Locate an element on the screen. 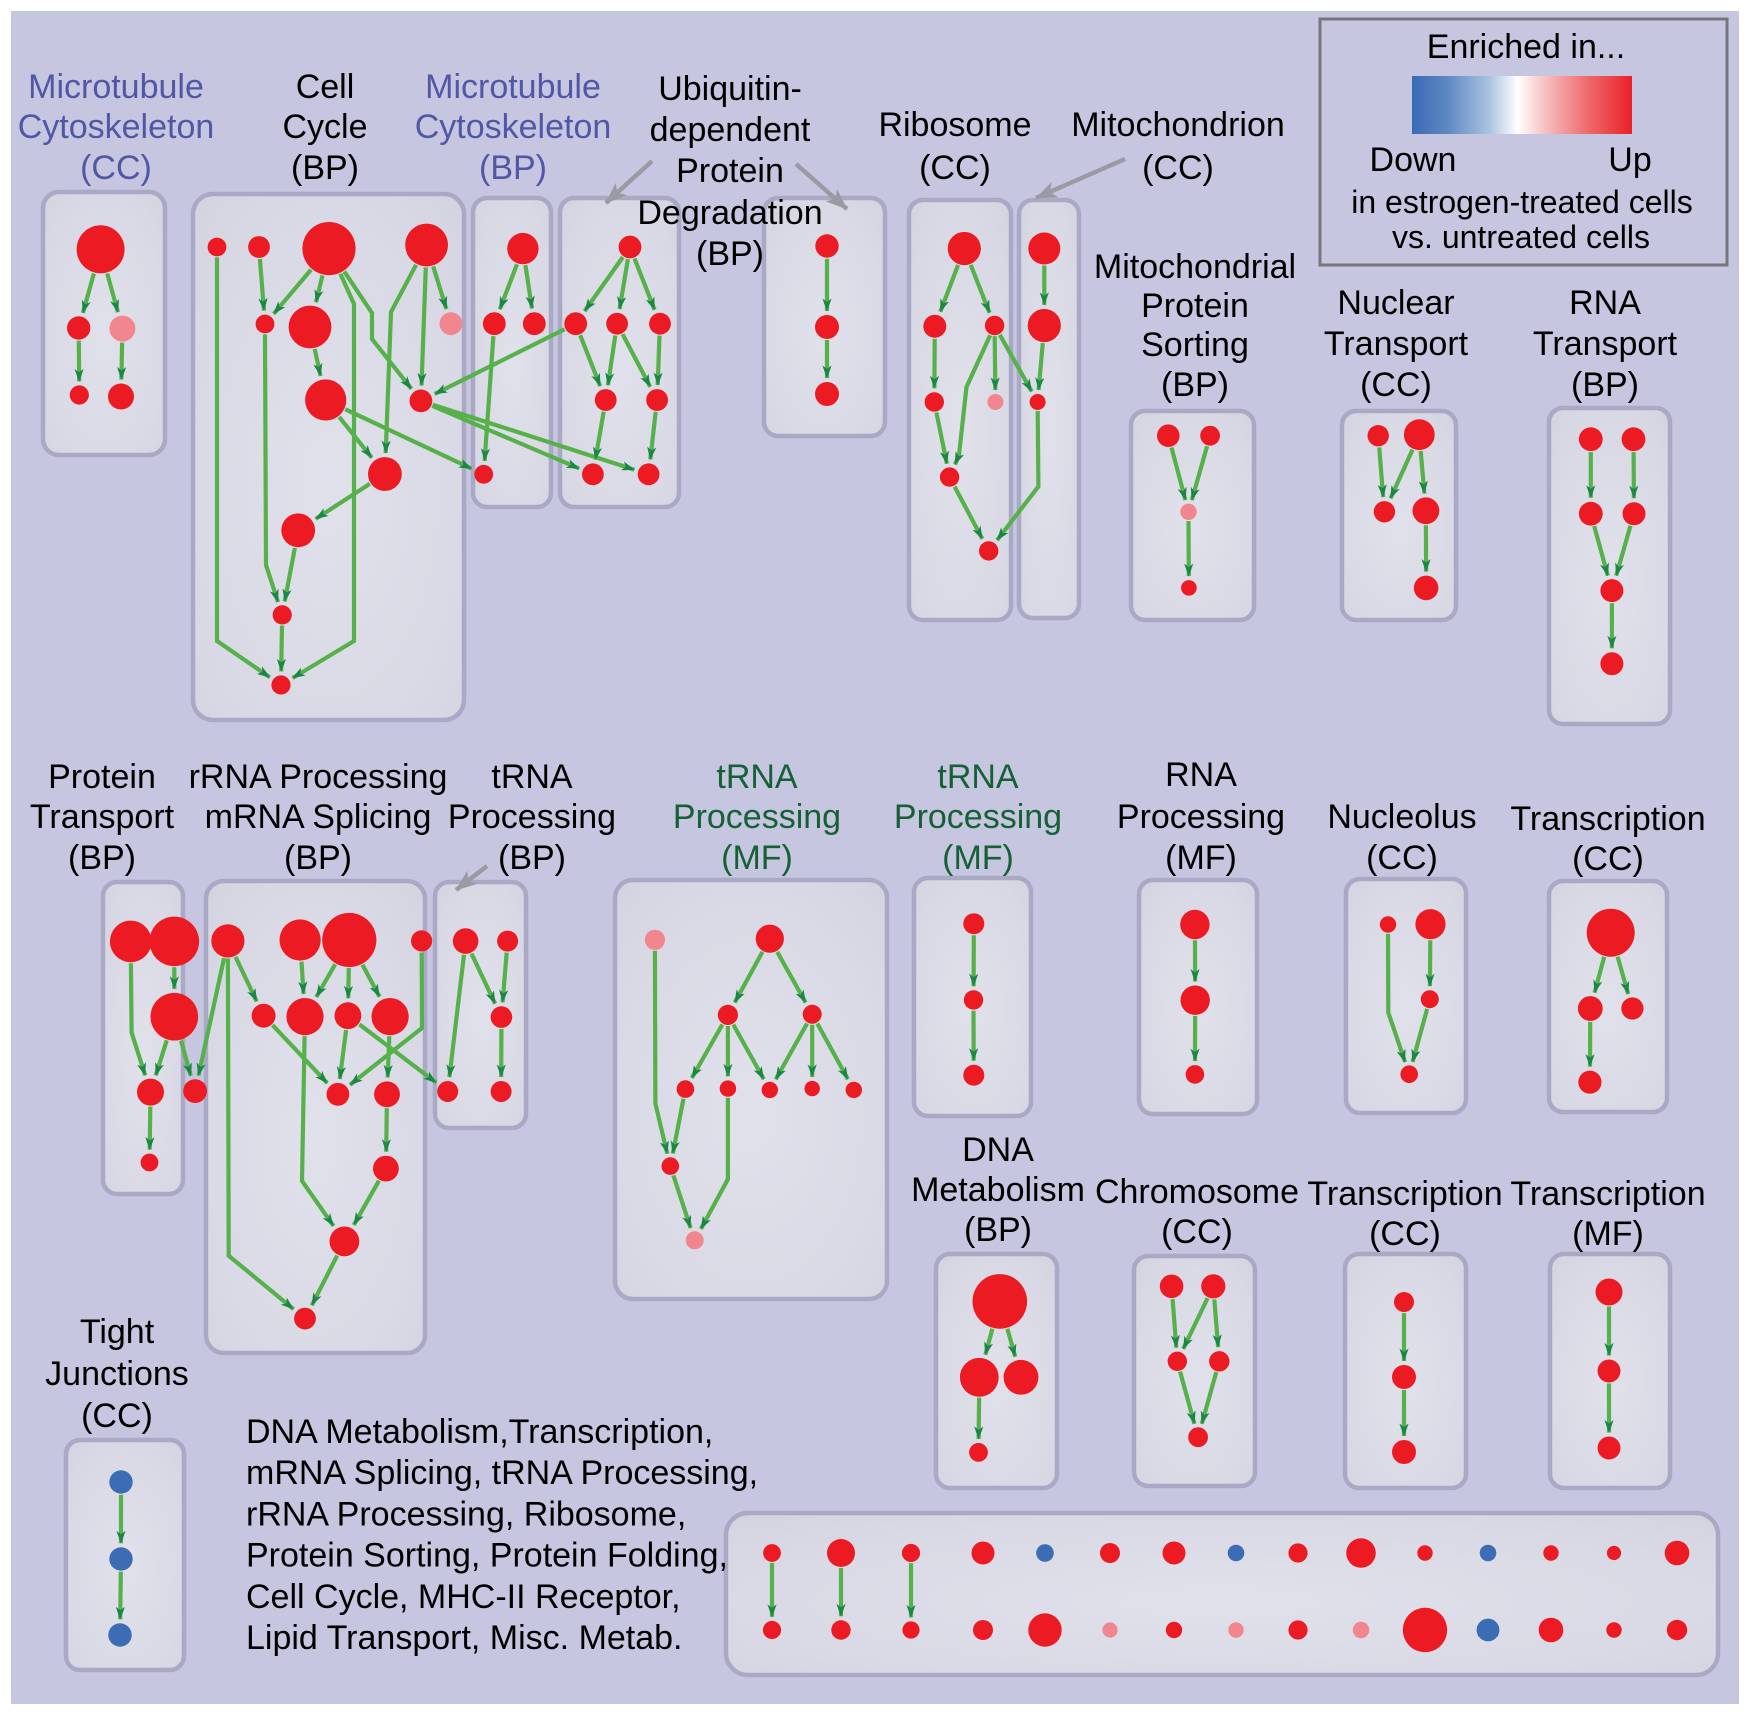  svg-text: Nuclear is located at coordinates (1395, 303).